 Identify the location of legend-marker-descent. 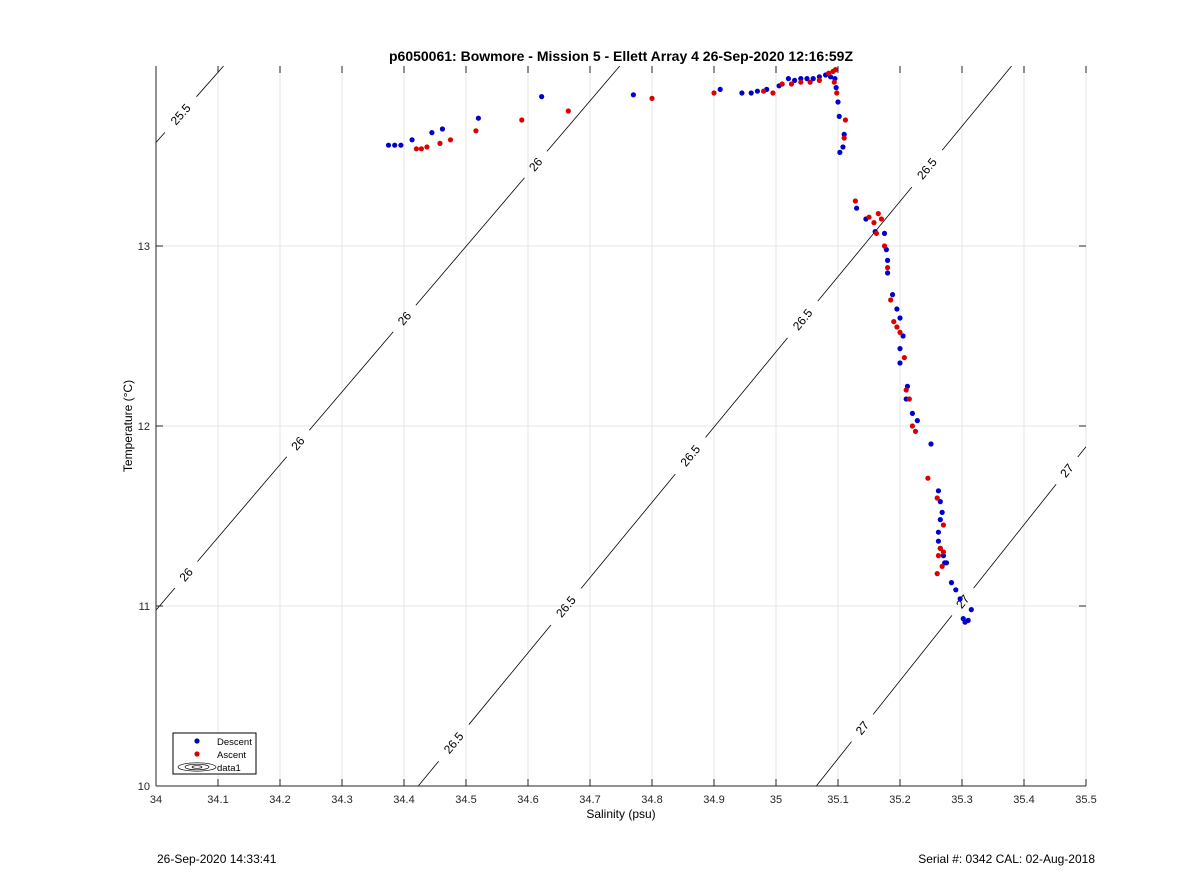
(197, 741).